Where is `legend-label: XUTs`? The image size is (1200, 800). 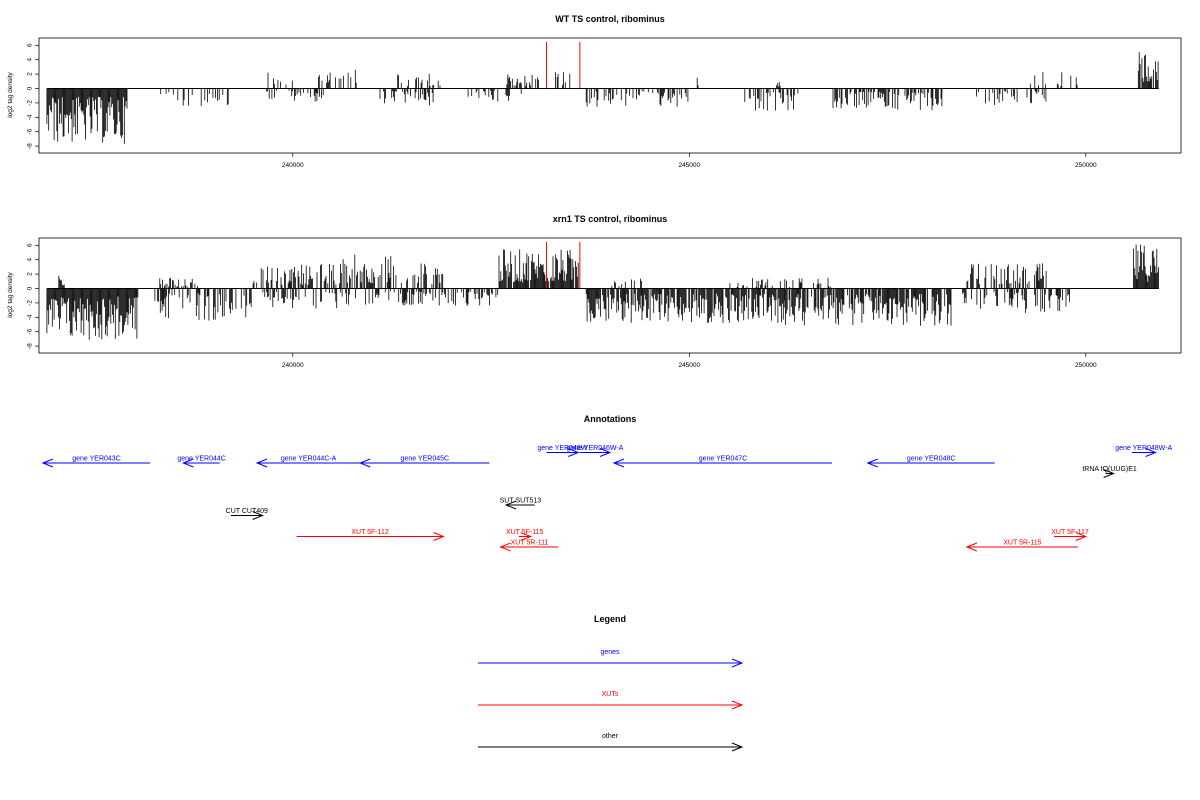 legend-label: XUTs is located at coordinates (610, 694).